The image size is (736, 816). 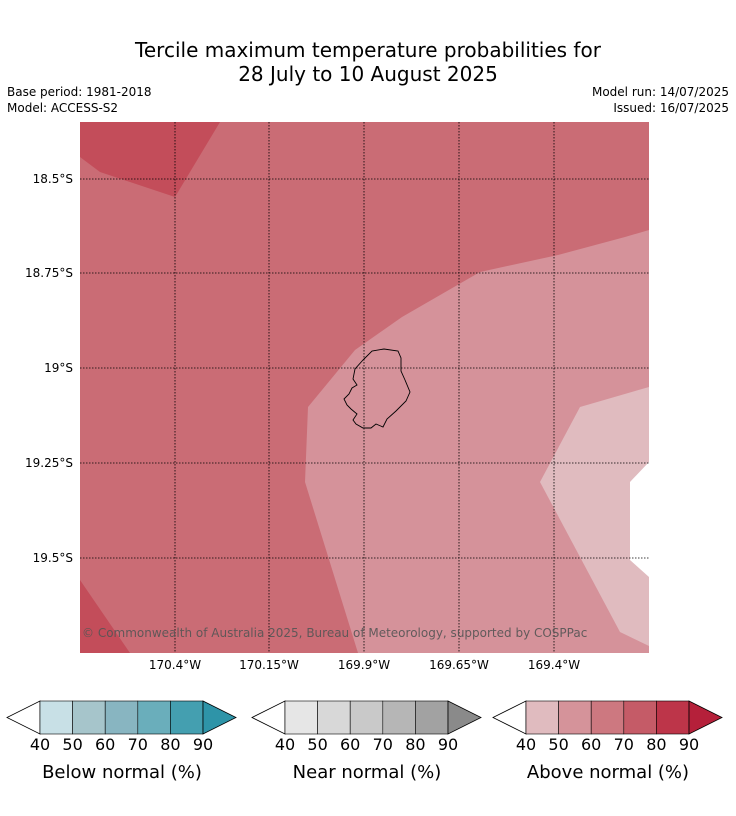 What do you see at coordinates (367, 772) in the screenshot?
I see `colorbar-label: Near normal (%)` at bounding box center [367, 772].